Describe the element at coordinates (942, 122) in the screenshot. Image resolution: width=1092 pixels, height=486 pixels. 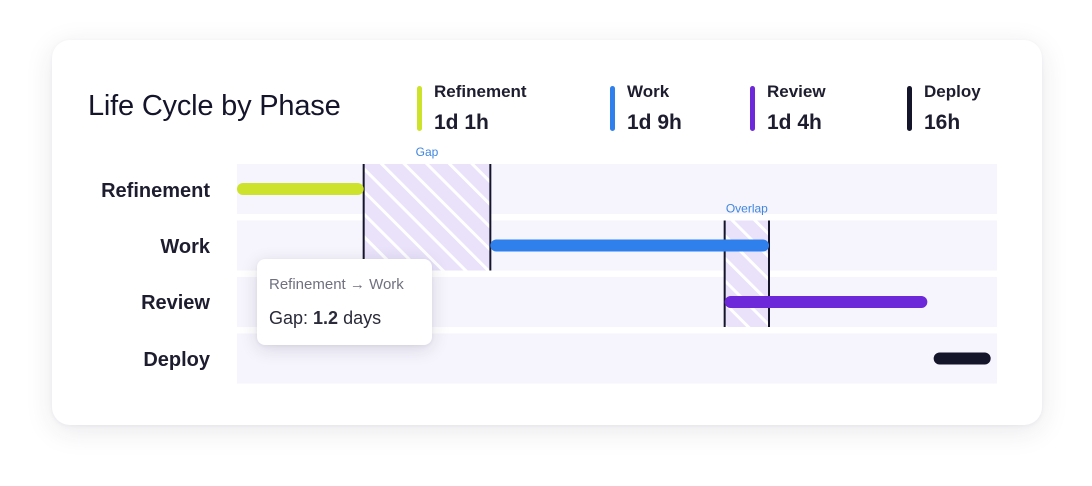
I see `legend-duration-deploy: 16h` at that location.